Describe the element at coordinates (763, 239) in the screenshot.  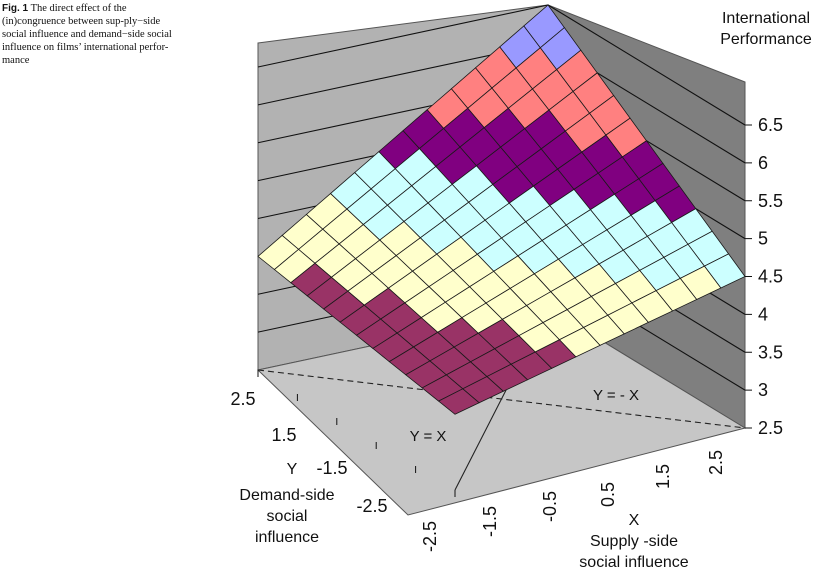
I see `z-tick-label: 5` at that location.